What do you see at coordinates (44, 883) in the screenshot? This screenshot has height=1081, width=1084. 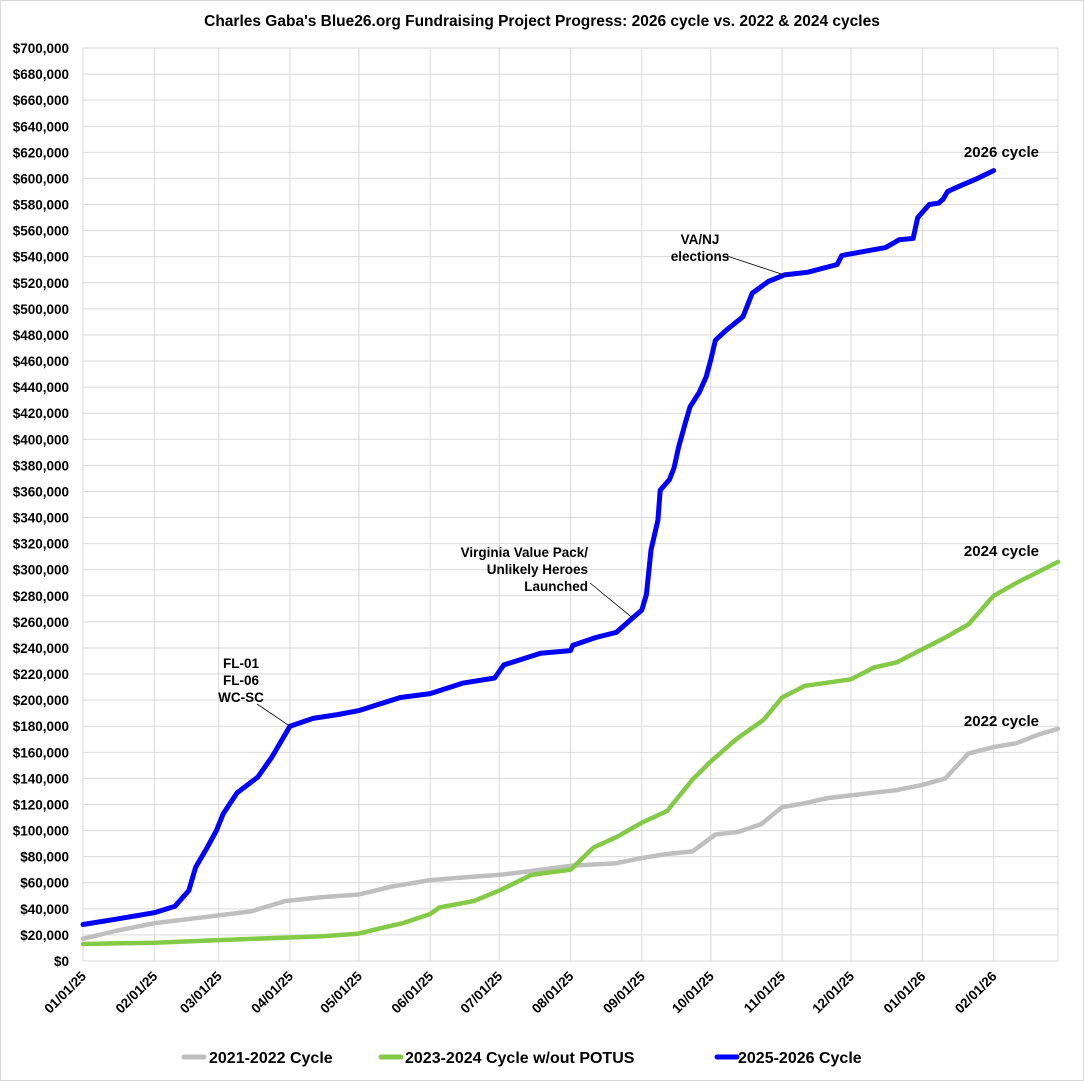 I see `y-tick-label: $60,000` at bounding box center [44, 883].